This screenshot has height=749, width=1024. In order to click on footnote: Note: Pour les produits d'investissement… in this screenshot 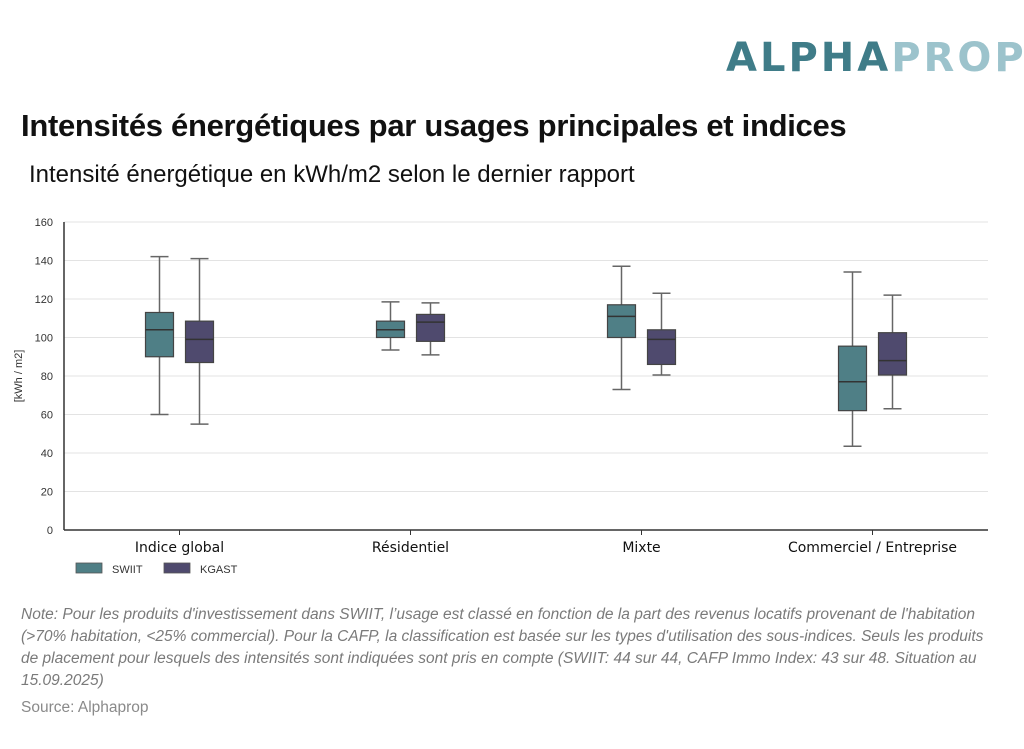, I will do `click(502, 647)`.